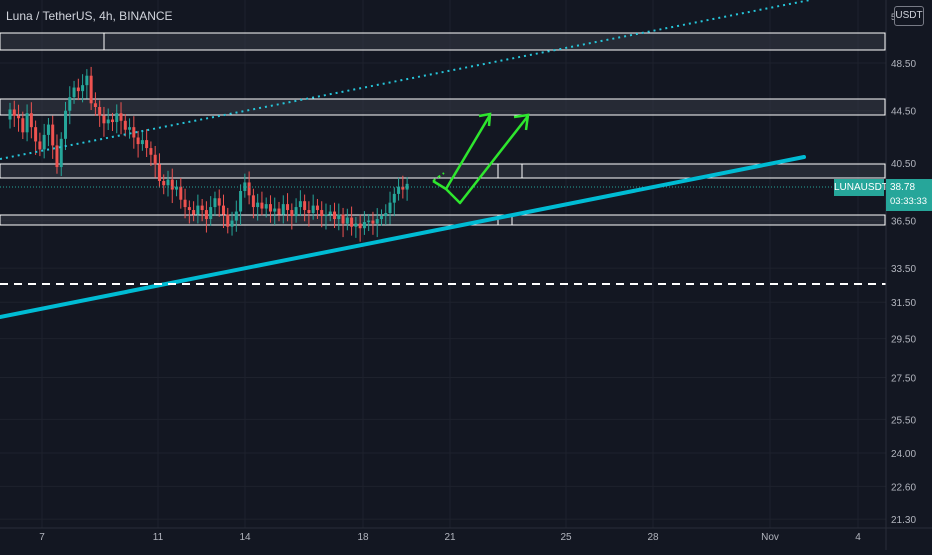 This screenshot has width=932, height=555. What do you see at coordinates (438, 177) in the screenshot?
I see `projection-dashed-start` at bounding box center [438, 177].